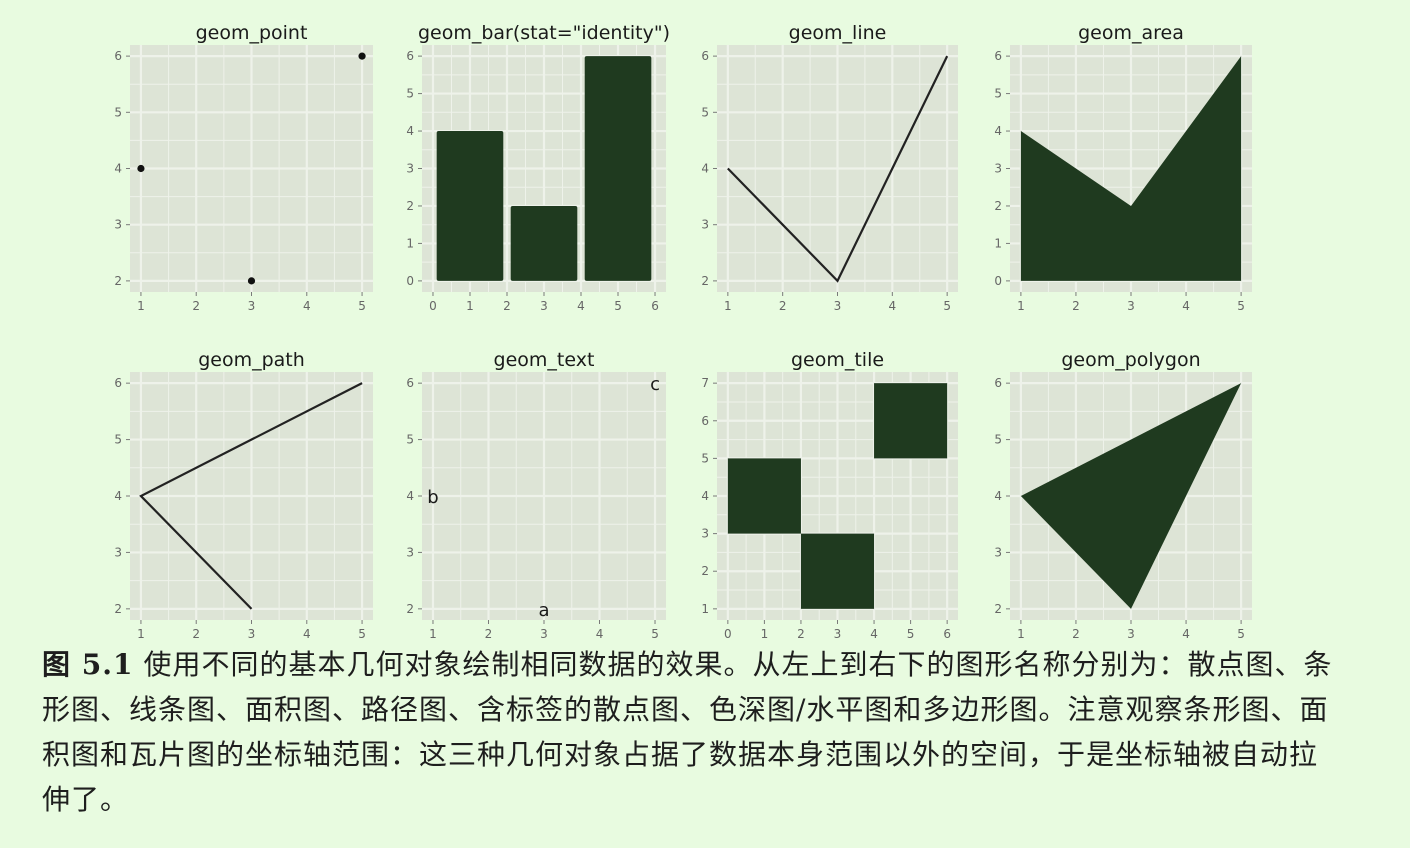 This screenshot has height=848, width=1410. What do you see at coordinates (433, 306) in the screenshot?
I see `x-tick-label: 0` at bounding box center [433, 306].